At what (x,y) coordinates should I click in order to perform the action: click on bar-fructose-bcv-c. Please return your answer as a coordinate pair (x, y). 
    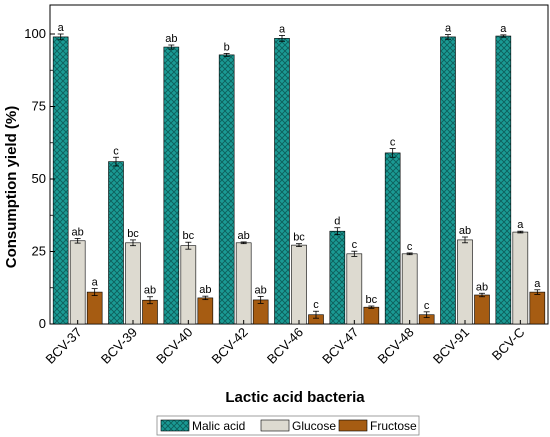
    Looking at the image, I should click on (537, 308).